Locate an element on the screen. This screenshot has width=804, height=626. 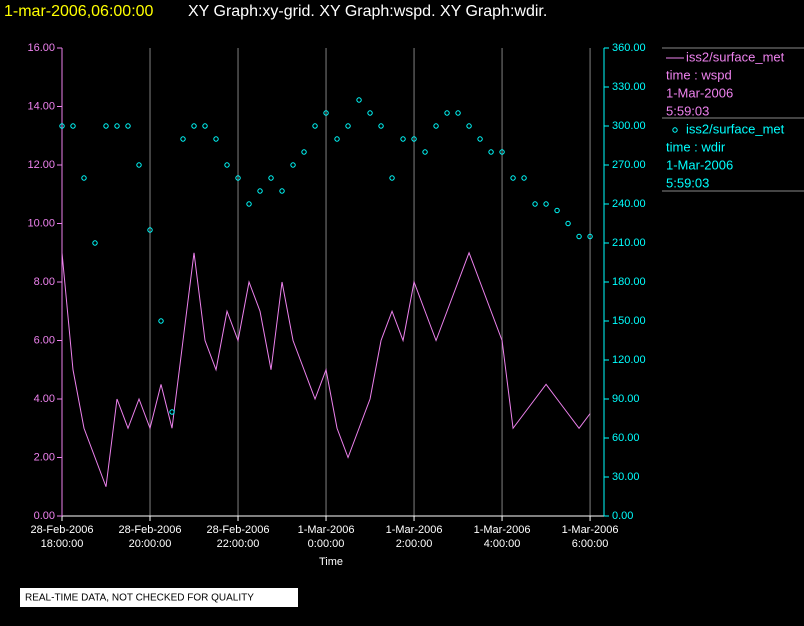
x-tick-label: 1-Mar-2006 4:00:00 is located at coordinates (502, 537).